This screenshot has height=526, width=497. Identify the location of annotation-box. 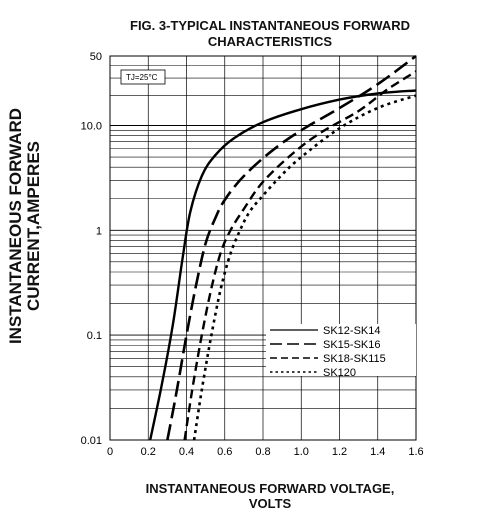
(143, 77).